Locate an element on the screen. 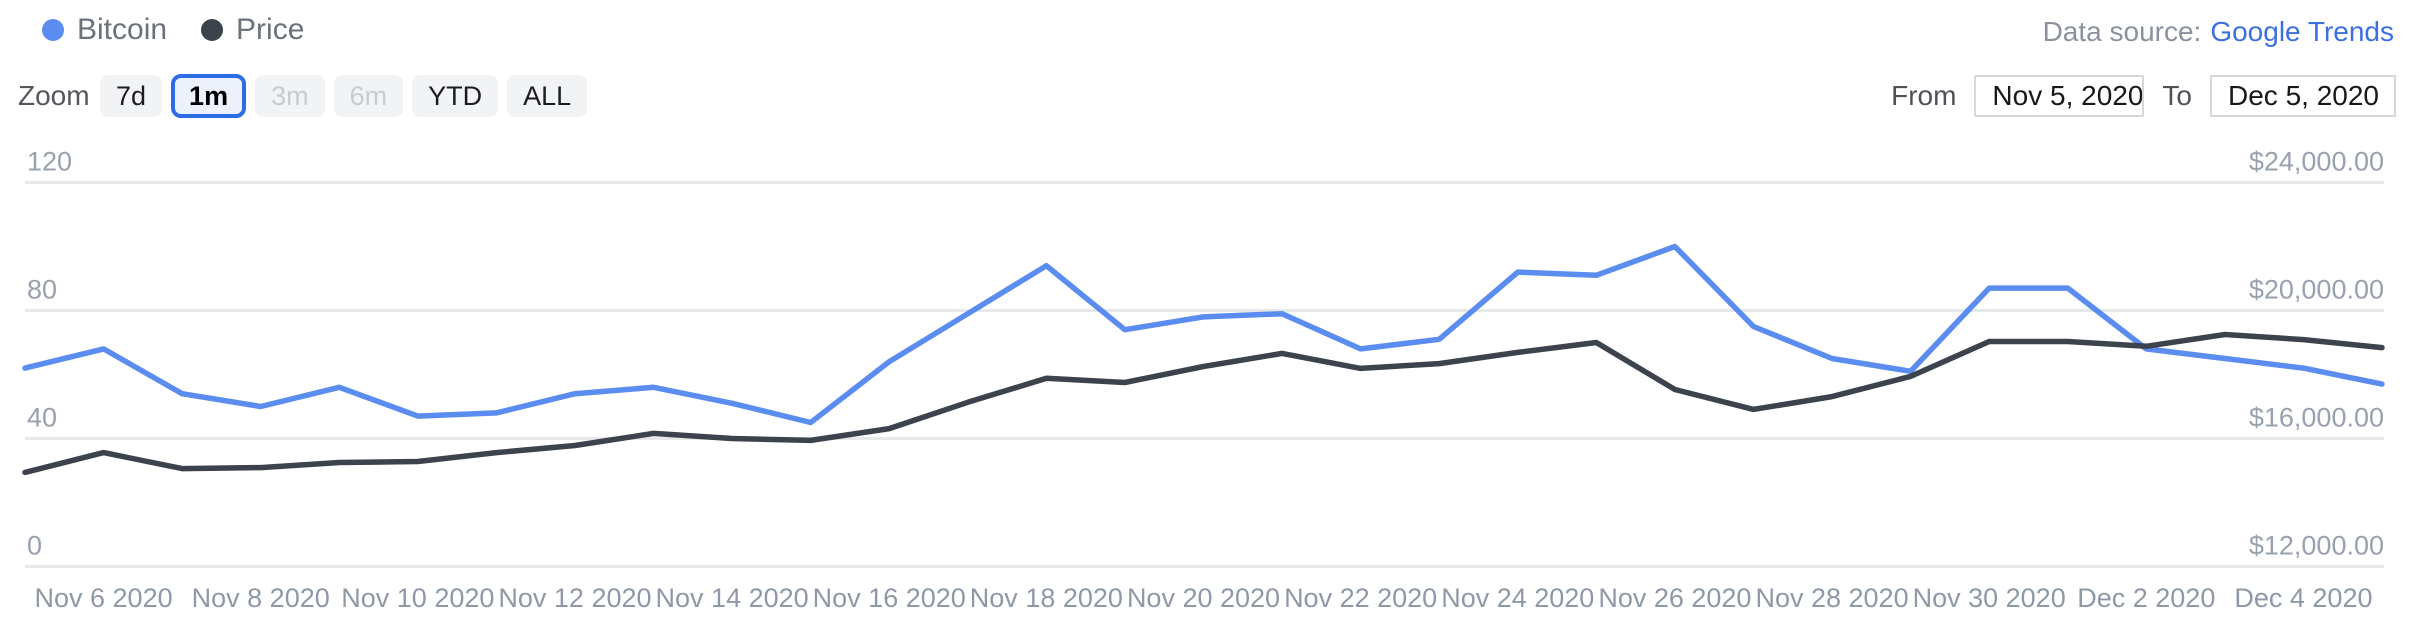 This screenshot has height=632, width=2410. x-axis-tick-label: Nov 18 2020 is located at coordinates (1046, 598).